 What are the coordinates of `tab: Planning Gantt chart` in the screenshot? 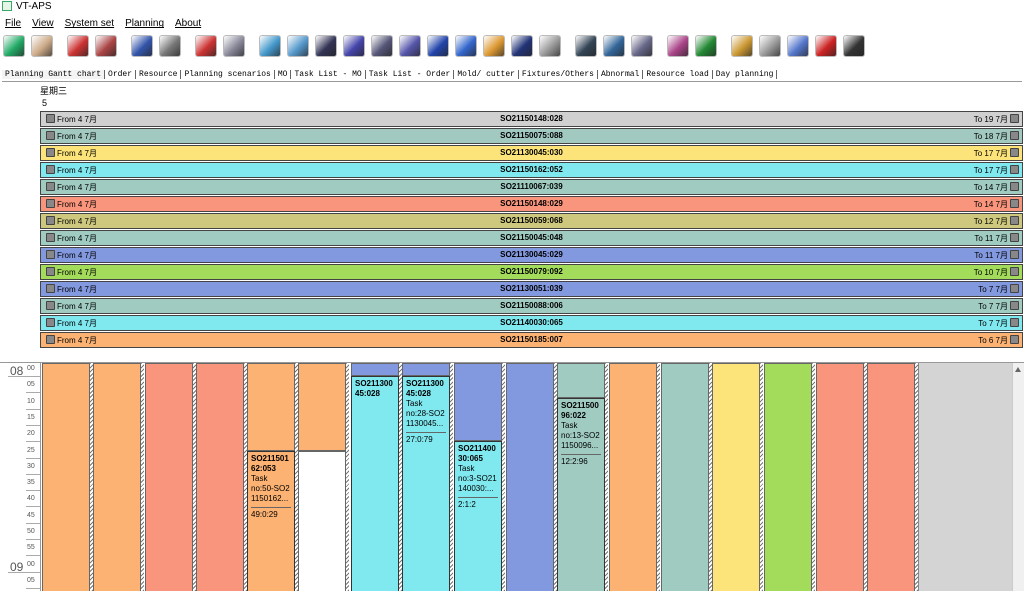 It's located at (54, 74).